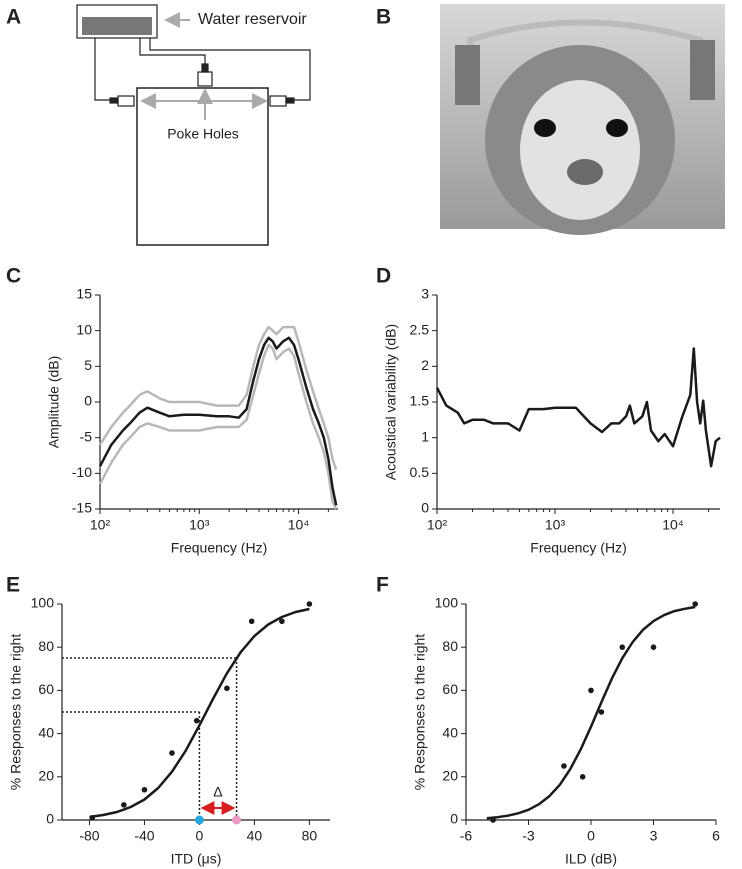 The height and width of the screenshot is (869, 742). Describe the element at coordinates (203, 134) in the screenshot. I see `holes-label: Poke Holes` at that location.